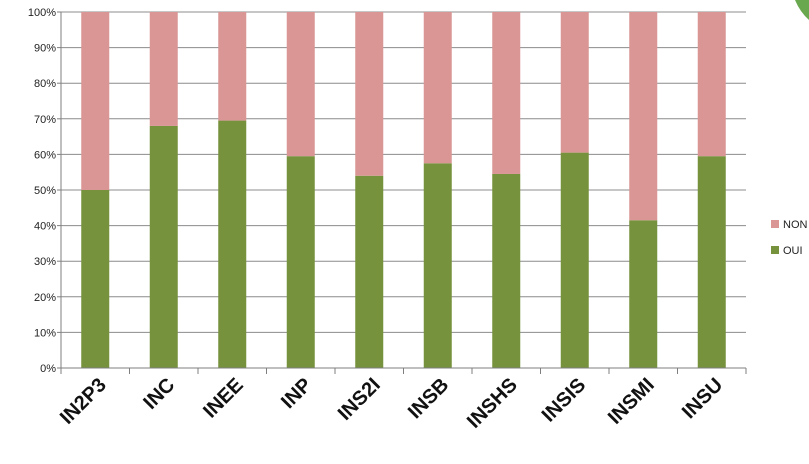 This screenshot has height=464, width=809. I want to click on x-category-label: INC, so click(159, 394).